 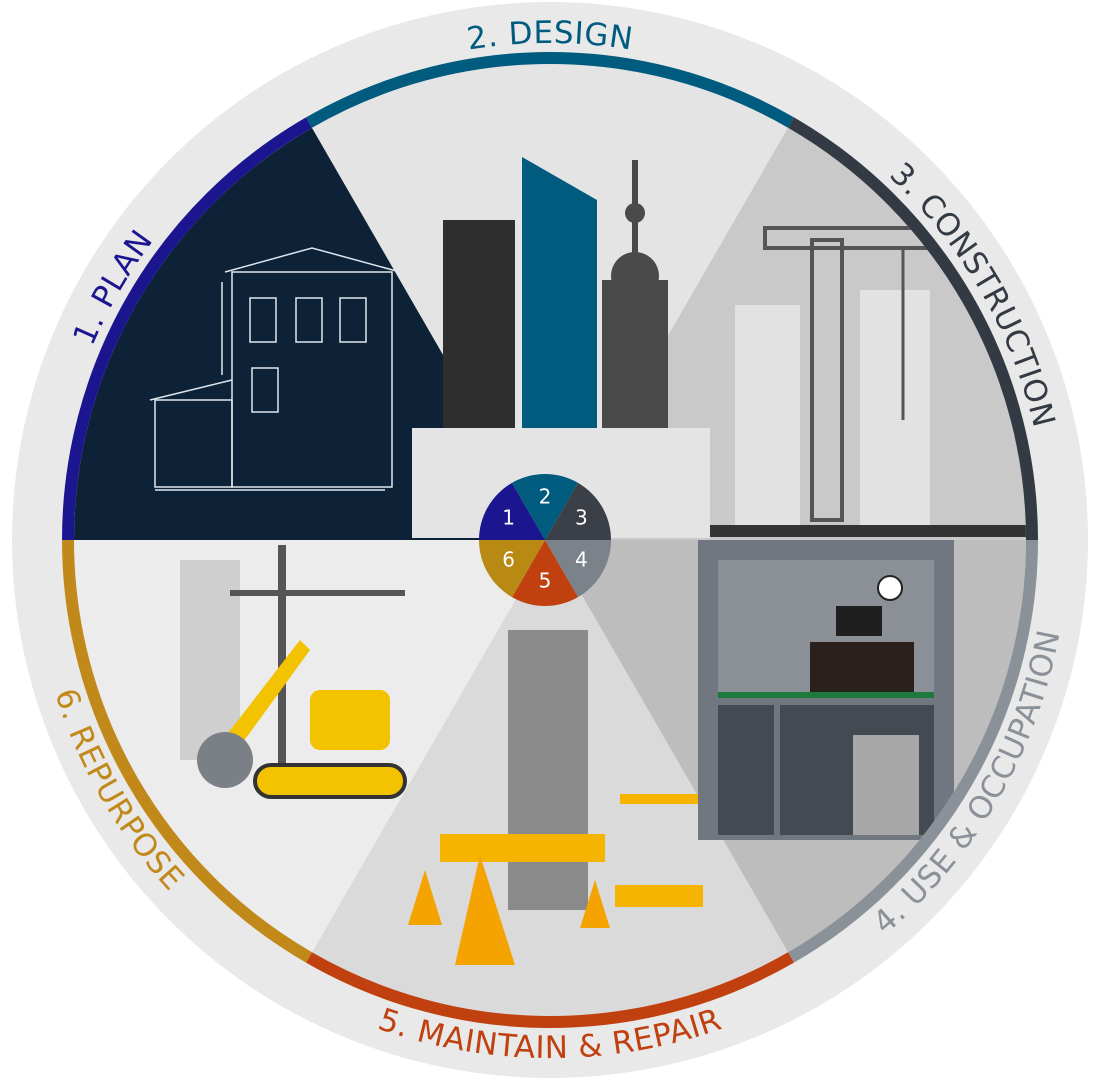 What do you see at coordinates (225, 760) in the screenshot?
I see `rubble` at bounding box center [225, 760].